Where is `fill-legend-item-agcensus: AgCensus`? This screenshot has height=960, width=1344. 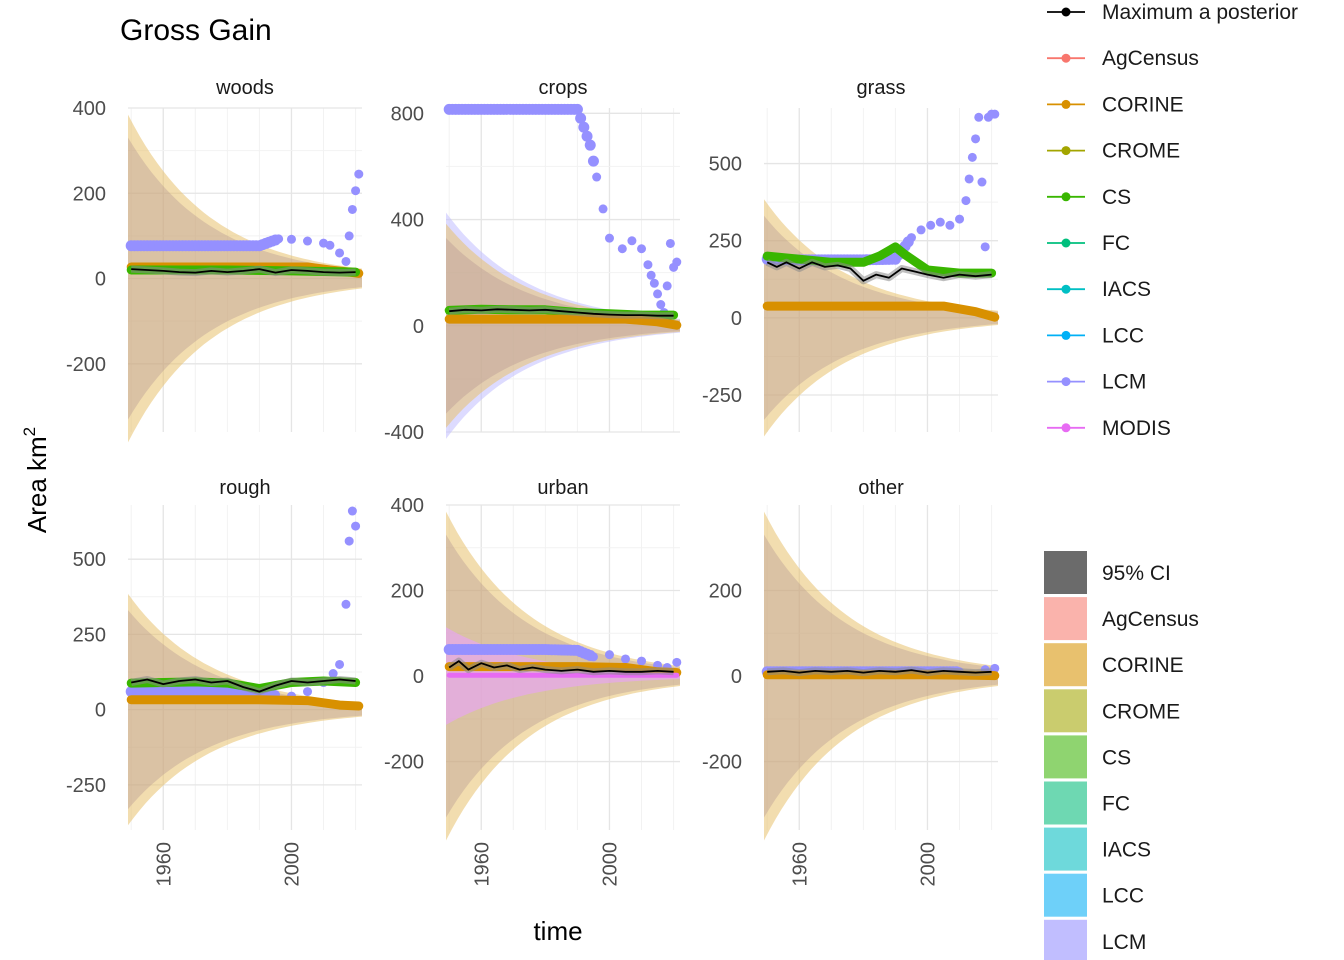
fill-legend-item-agcensus: AgCensus is located at coordinates (1121, 619).